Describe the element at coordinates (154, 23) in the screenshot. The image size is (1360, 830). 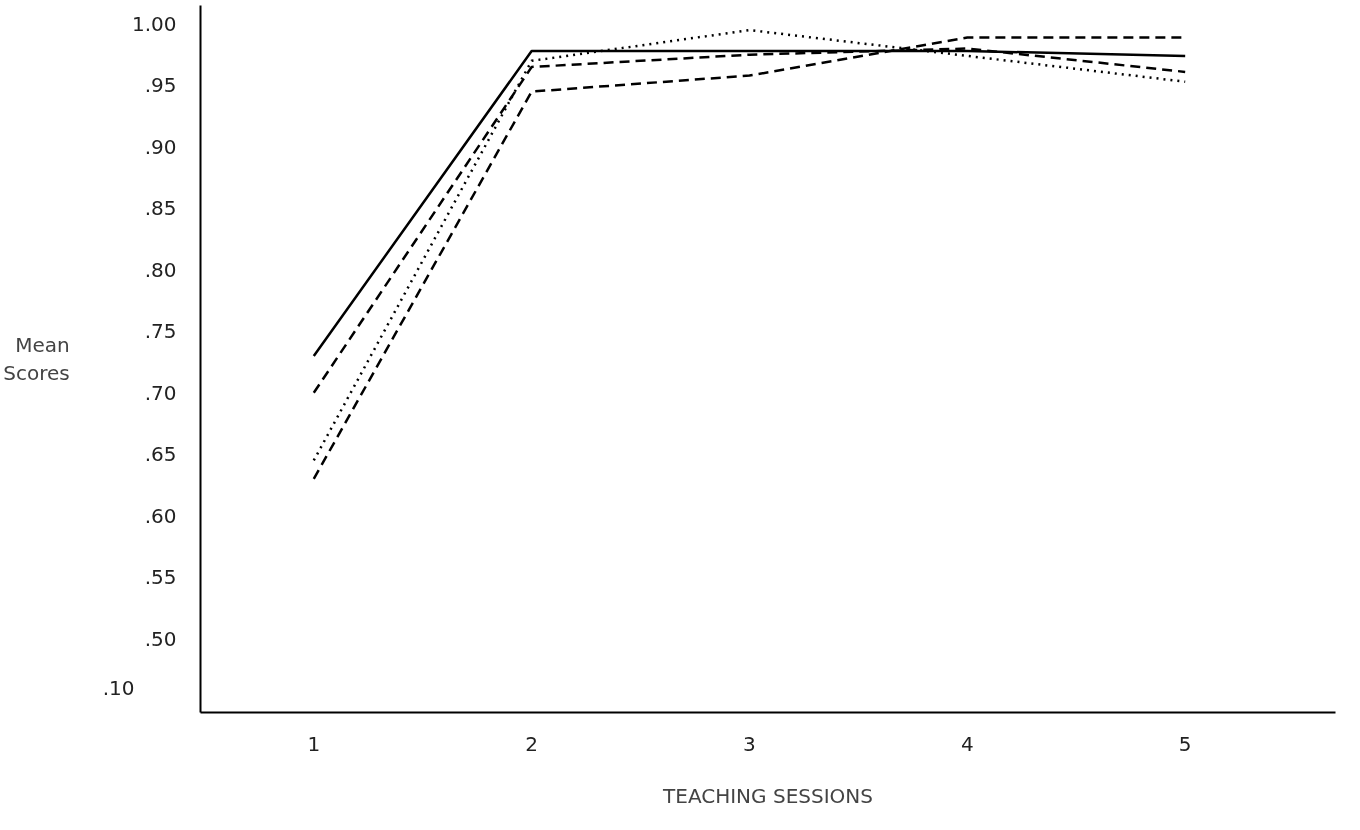
I see `y-tick-label: 1.00` at that location.